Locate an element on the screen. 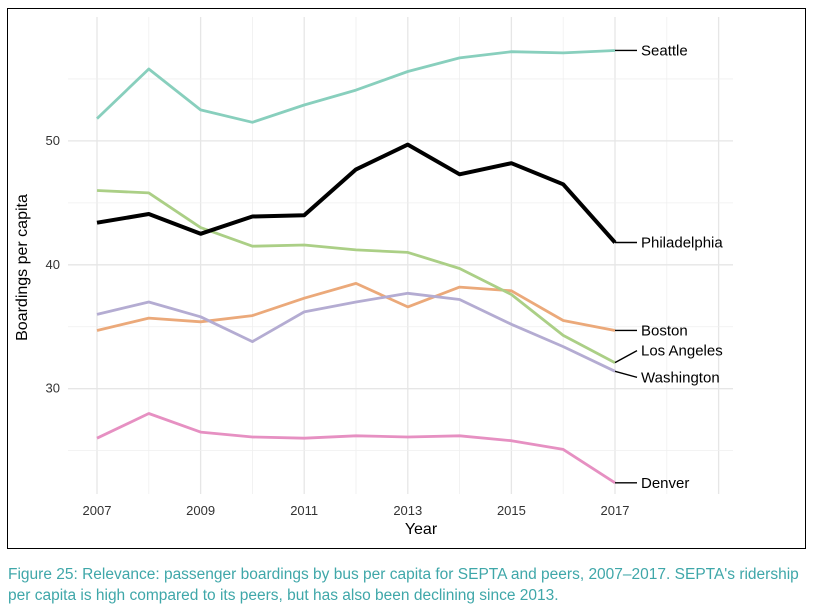 The width and height of the screenshot is (814, 612). series-label-los-angeles: Los Angeles is located at coordinates (682, 351).